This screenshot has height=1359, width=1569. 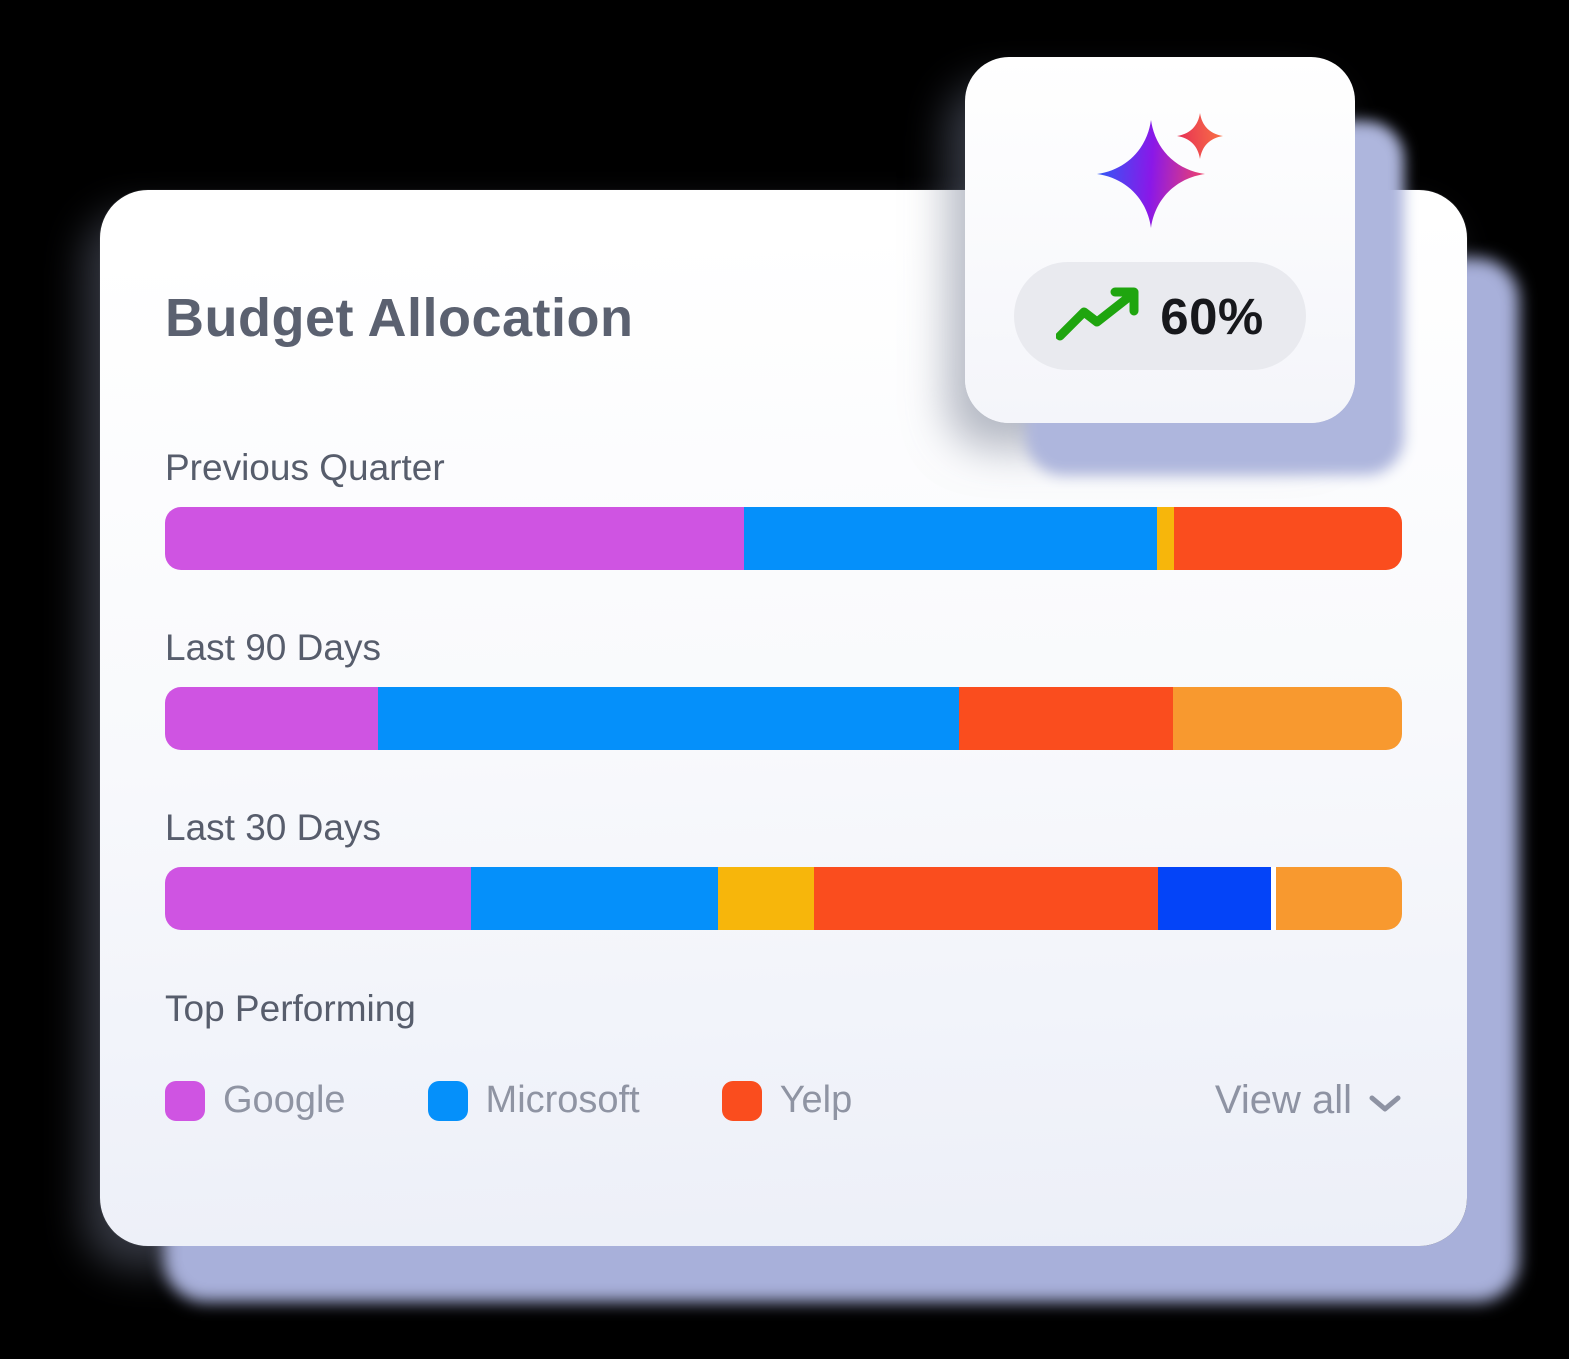 What do you see at coordinates (1160, 170) in the screenshot?
I see `sparkles-icon` at bounding box center [1160, 170].